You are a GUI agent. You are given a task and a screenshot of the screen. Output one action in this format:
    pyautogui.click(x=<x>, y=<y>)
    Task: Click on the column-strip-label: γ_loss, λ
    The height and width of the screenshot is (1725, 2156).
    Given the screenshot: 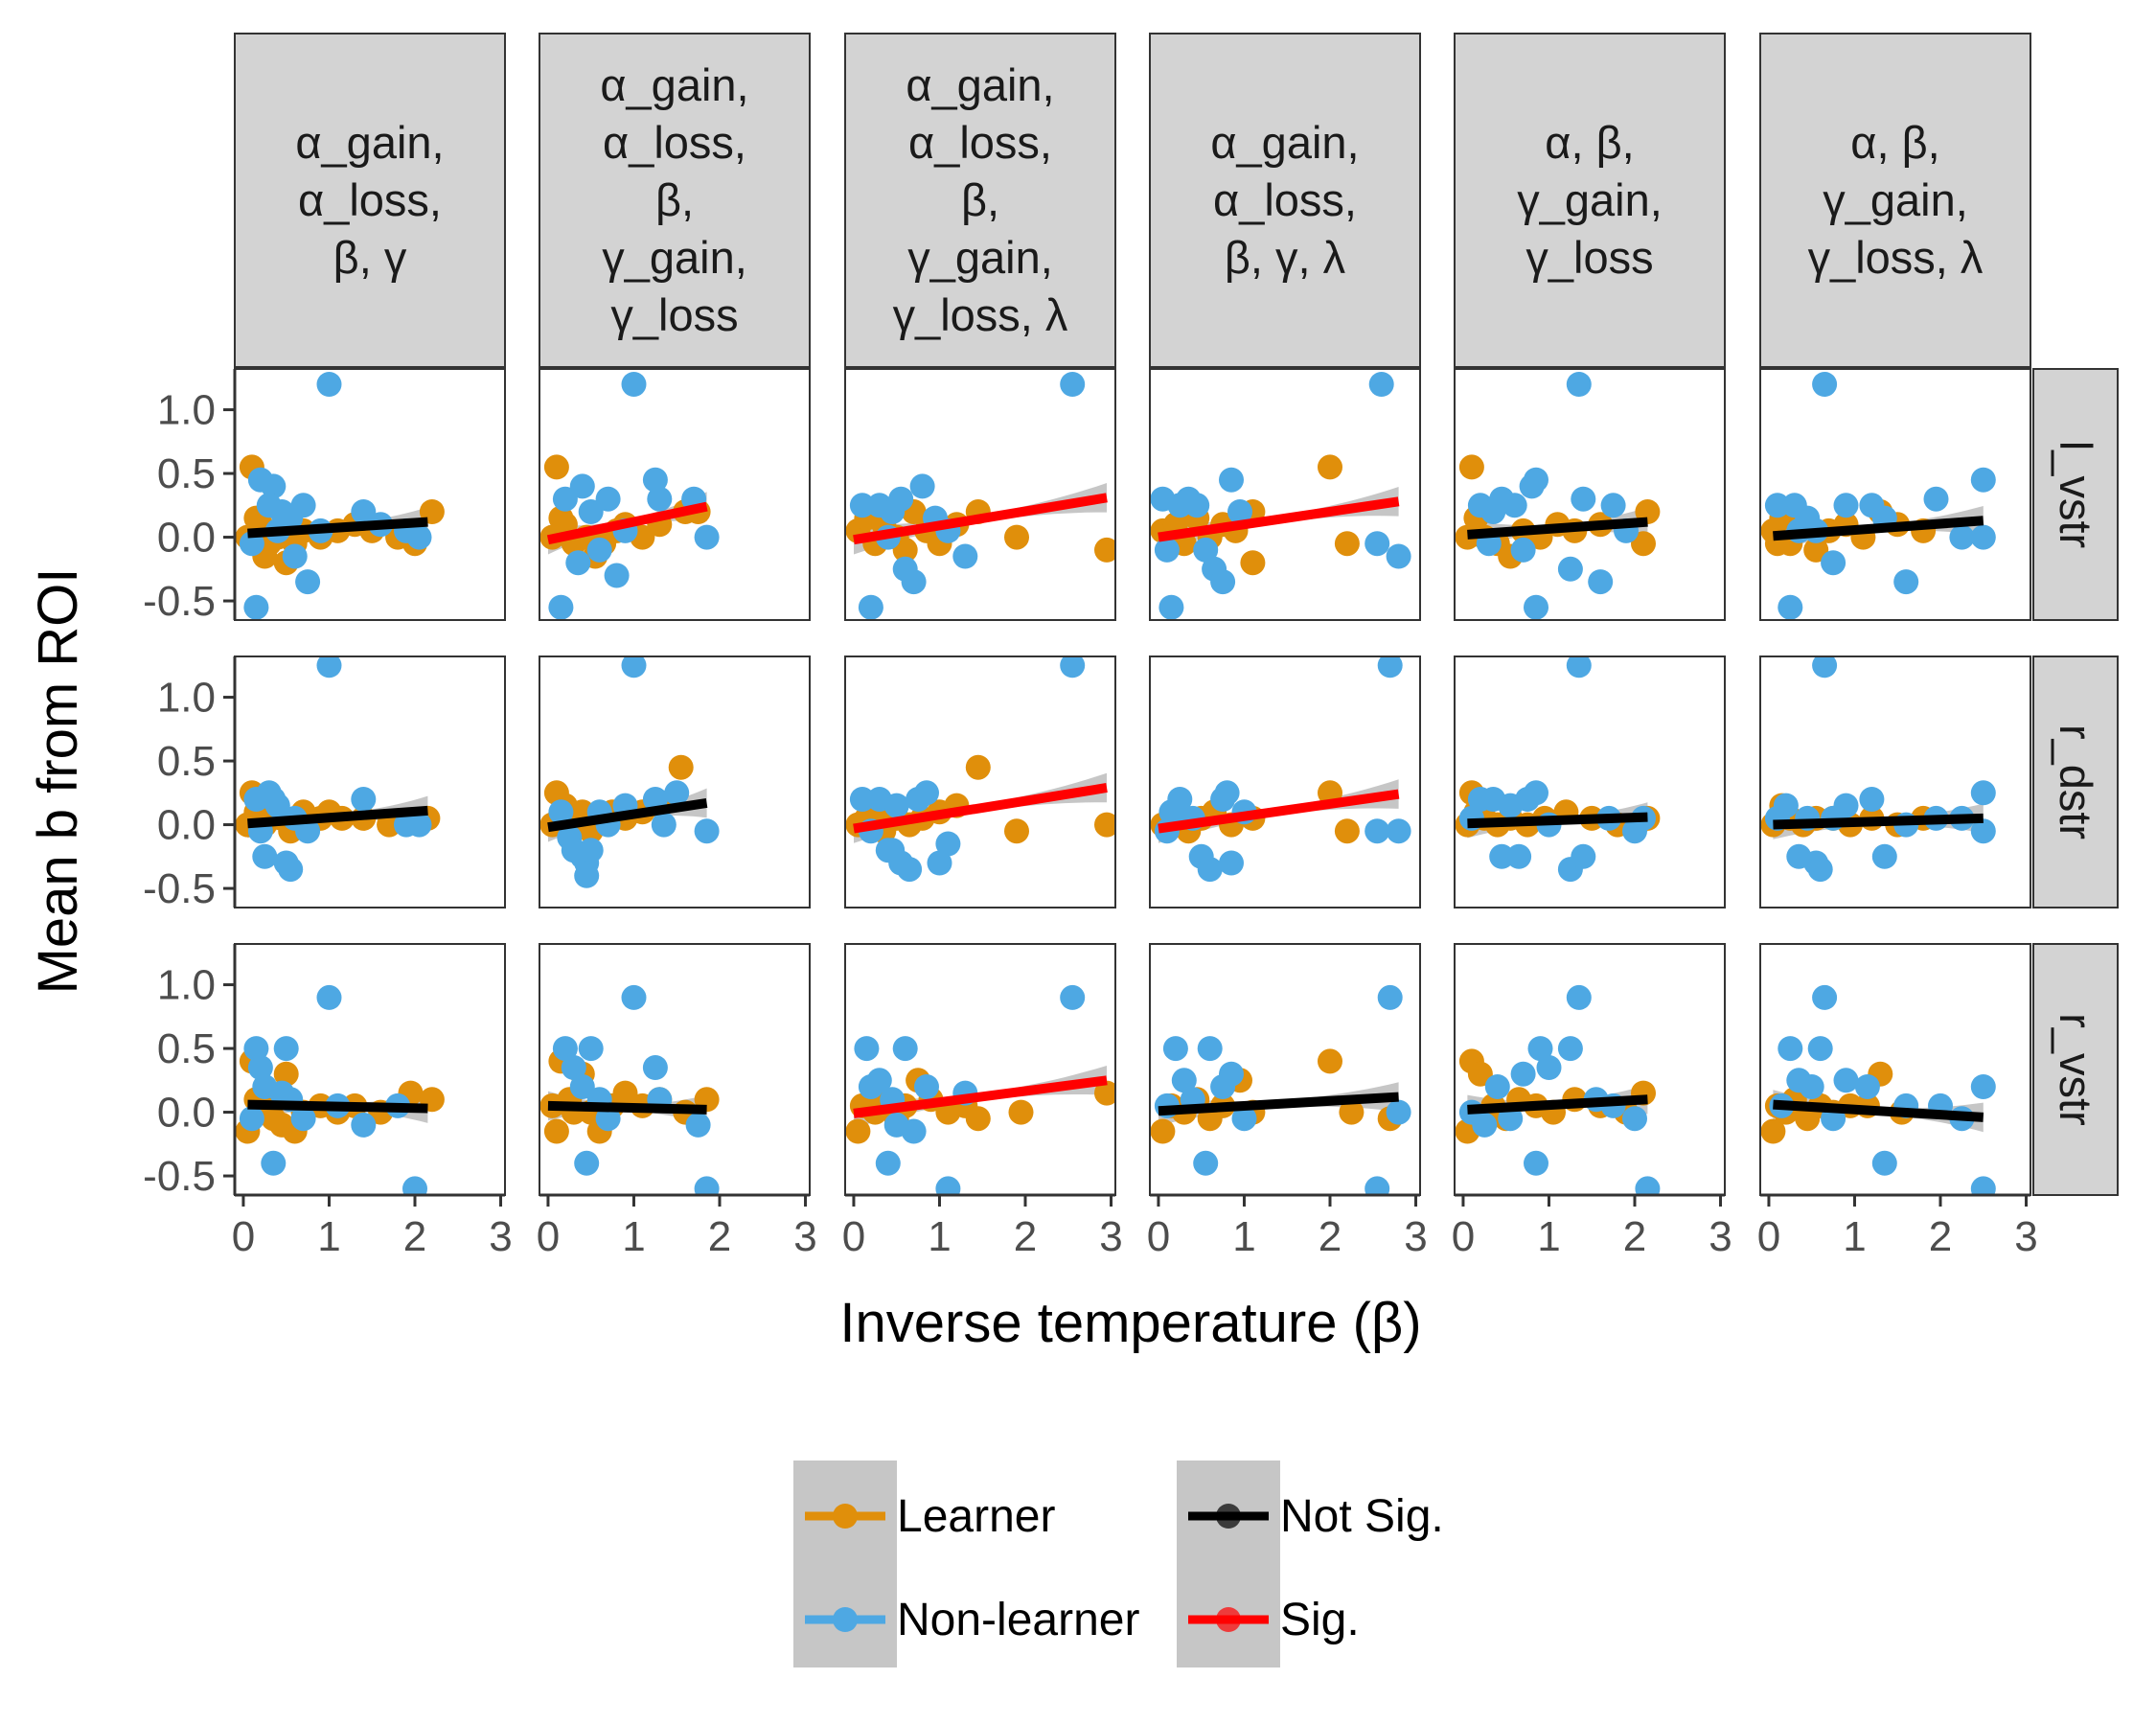 What is the action you would take?
    pyautogui.click(x=980, y=314)
    